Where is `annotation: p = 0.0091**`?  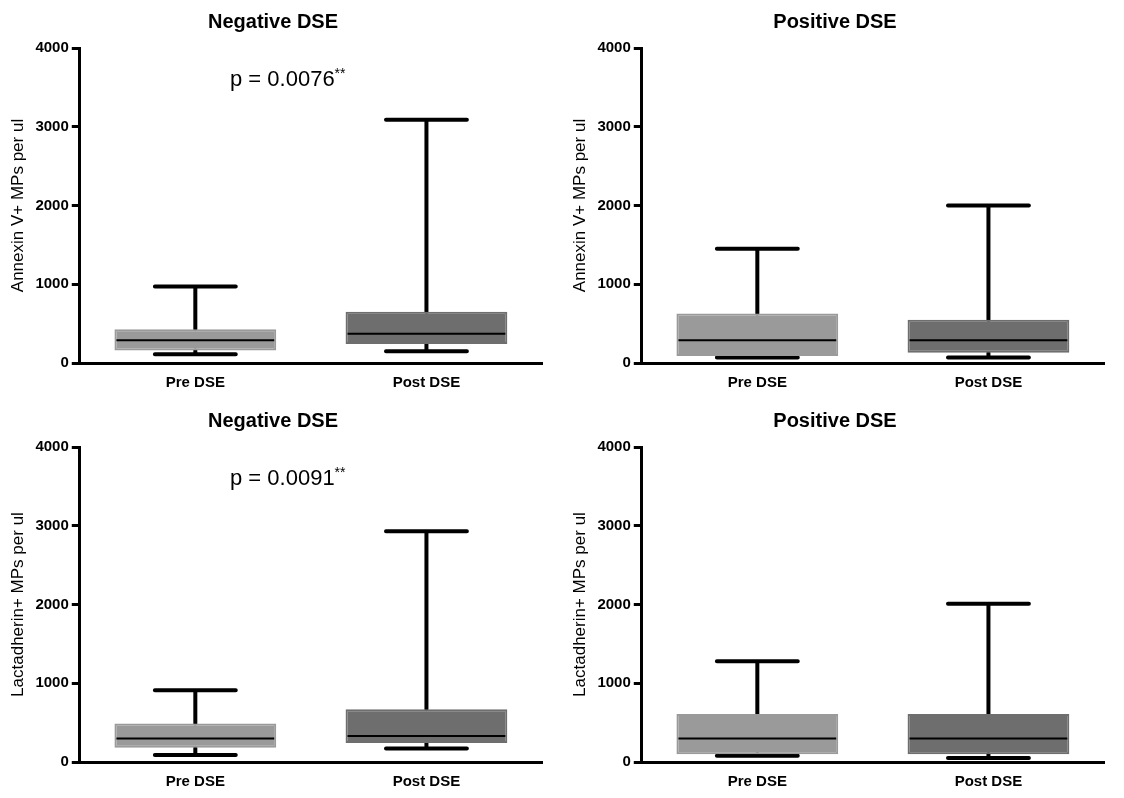 annotation: p = 0.0091** is located at coordinates (288, 477).